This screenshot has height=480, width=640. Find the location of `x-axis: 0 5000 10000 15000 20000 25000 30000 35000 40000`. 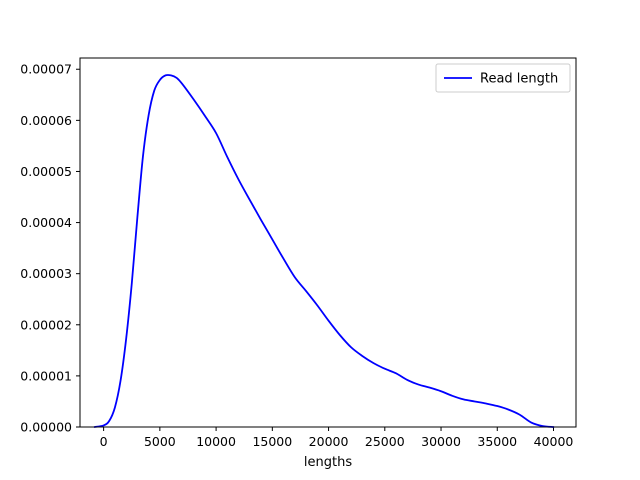

x-axis: 0 5000 10000 15000 20000 25000 30000 35000 40000 is located at coordinates (337, 438).